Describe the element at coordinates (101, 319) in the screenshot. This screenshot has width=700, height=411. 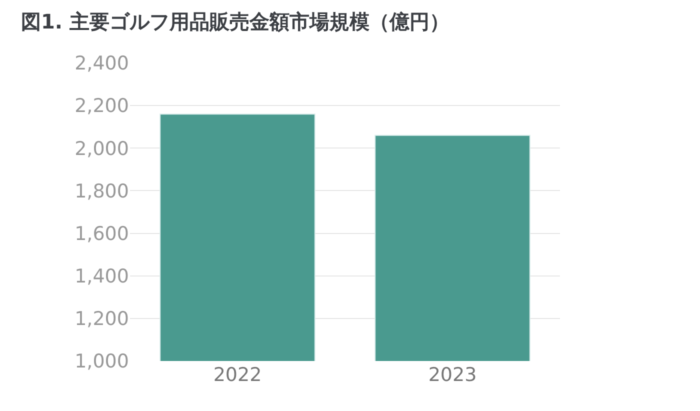
I see `y-tick-label: 1,200` at that location.